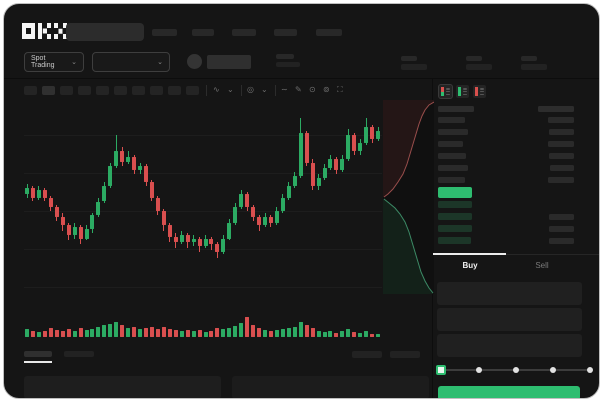  What do you see at coordinates (284, 89) in the screenshot?
I see `line-tool-icon: ∼` at bounding box center [284, 89].